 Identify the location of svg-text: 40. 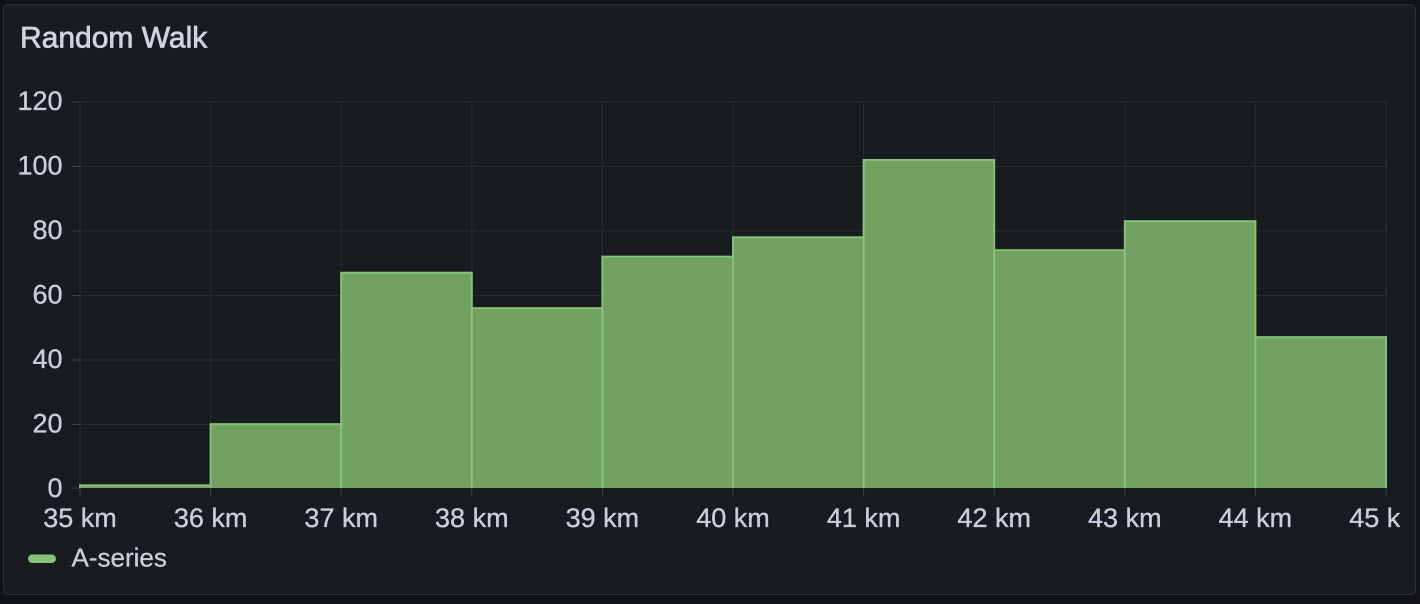
(47, 359).